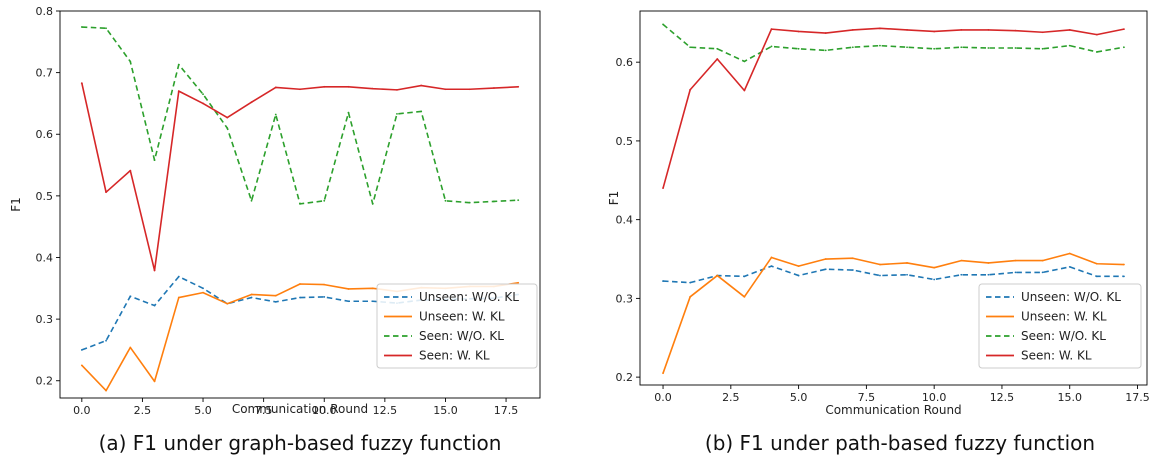 This screenshot has width=1155, height=464. What do you see at coordinates (300, 443) in the screenshot?
I see `figure-caption: (a) F1 under graph-based fuzzy function` at bounding box center [300, 443].